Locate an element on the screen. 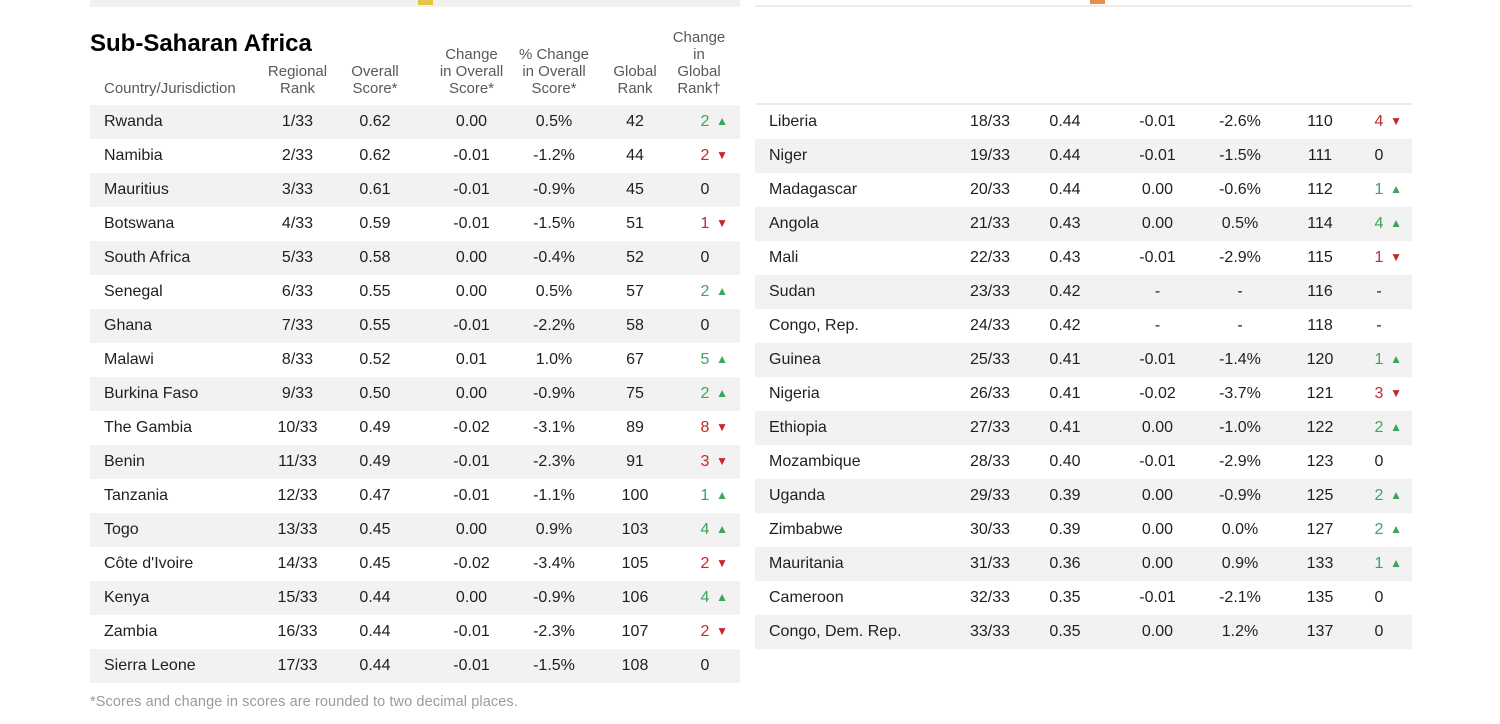 The width and height of the screenshot is (1500, 724). country-name: Angola is located at coordinates (794, 223).